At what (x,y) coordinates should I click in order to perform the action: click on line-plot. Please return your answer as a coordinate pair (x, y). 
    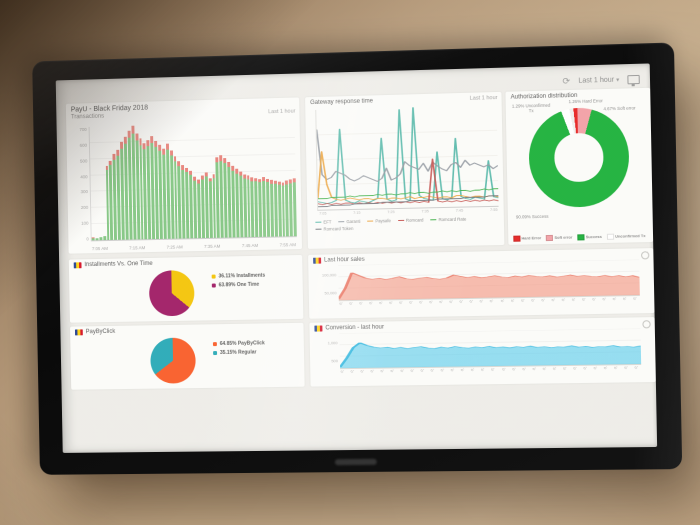
    Looking at the image, I should click on (407, 158).